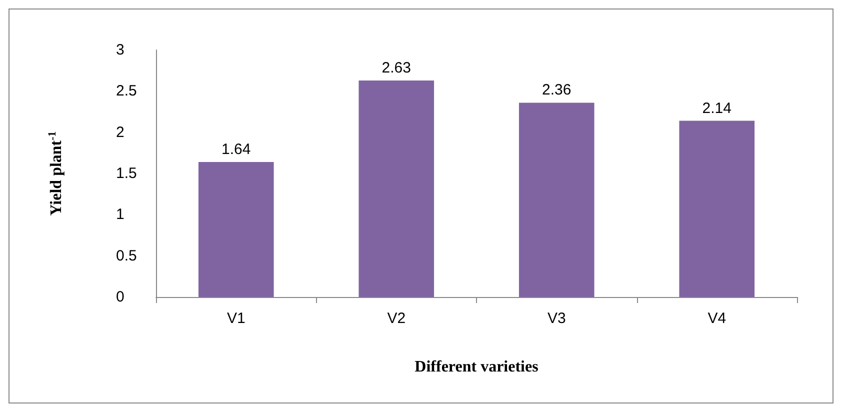 The width and height of the screenshot is (842, 412). What do you see at coordinates (120, 132) in the screenshot?
I see `y-tick-label: 2` at bounding box center [120, 132].